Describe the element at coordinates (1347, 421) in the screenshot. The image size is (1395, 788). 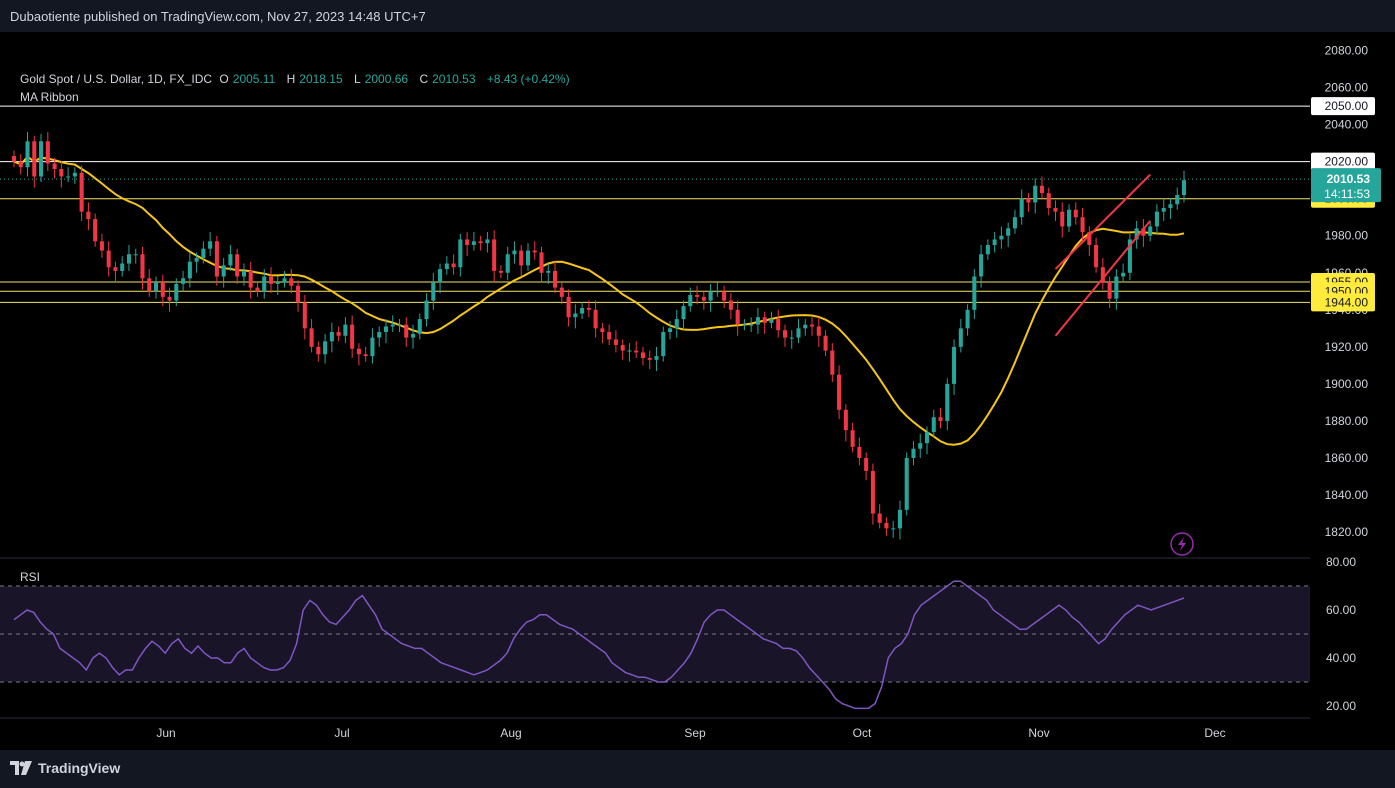
I see `price-tick-label: 1880.00` at that location.